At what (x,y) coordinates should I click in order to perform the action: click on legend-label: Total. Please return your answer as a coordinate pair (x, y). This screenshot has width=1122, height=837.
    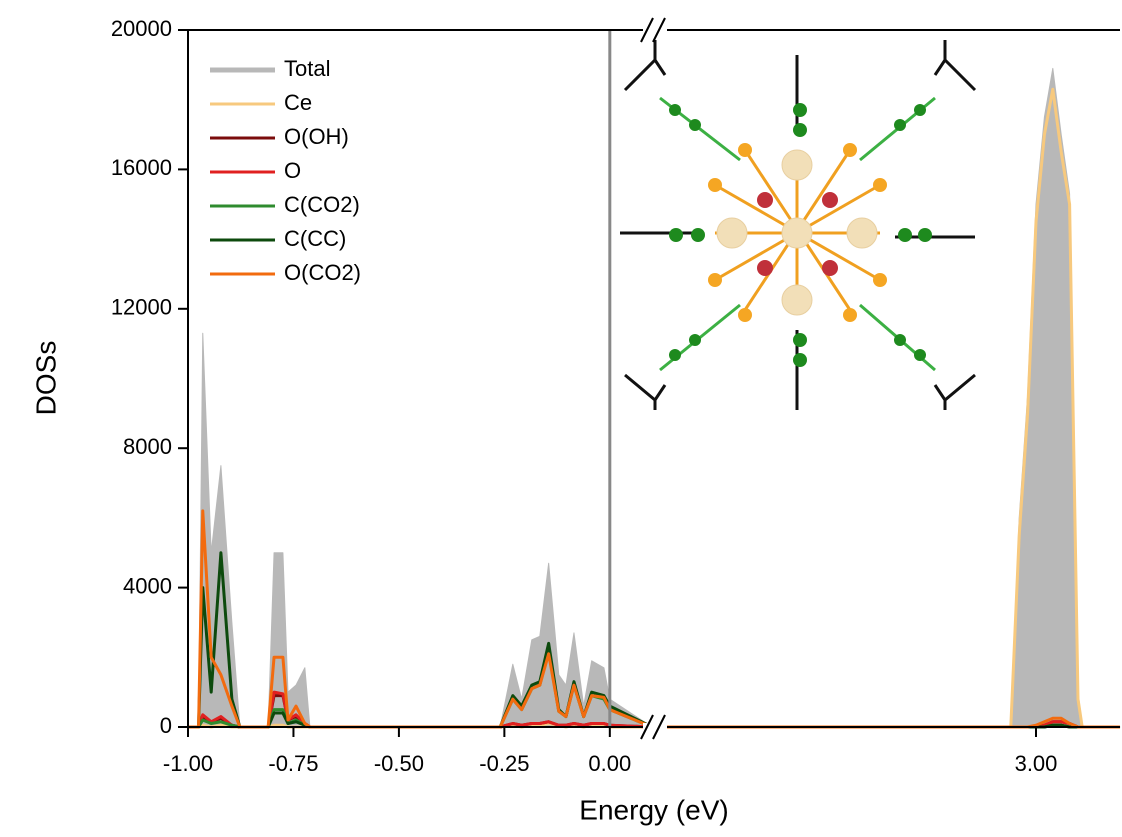
    Looking at the image, I should click on (307, 68).